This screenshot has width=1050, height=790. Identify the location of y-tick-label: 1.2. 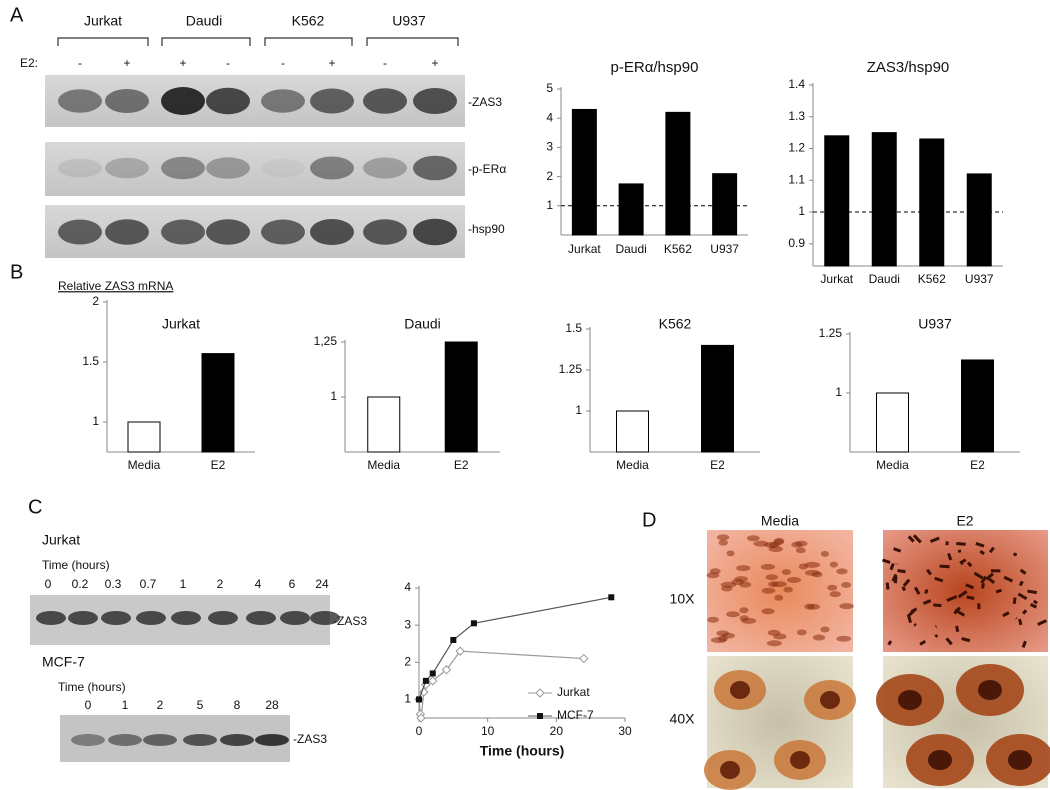
(796, 148).